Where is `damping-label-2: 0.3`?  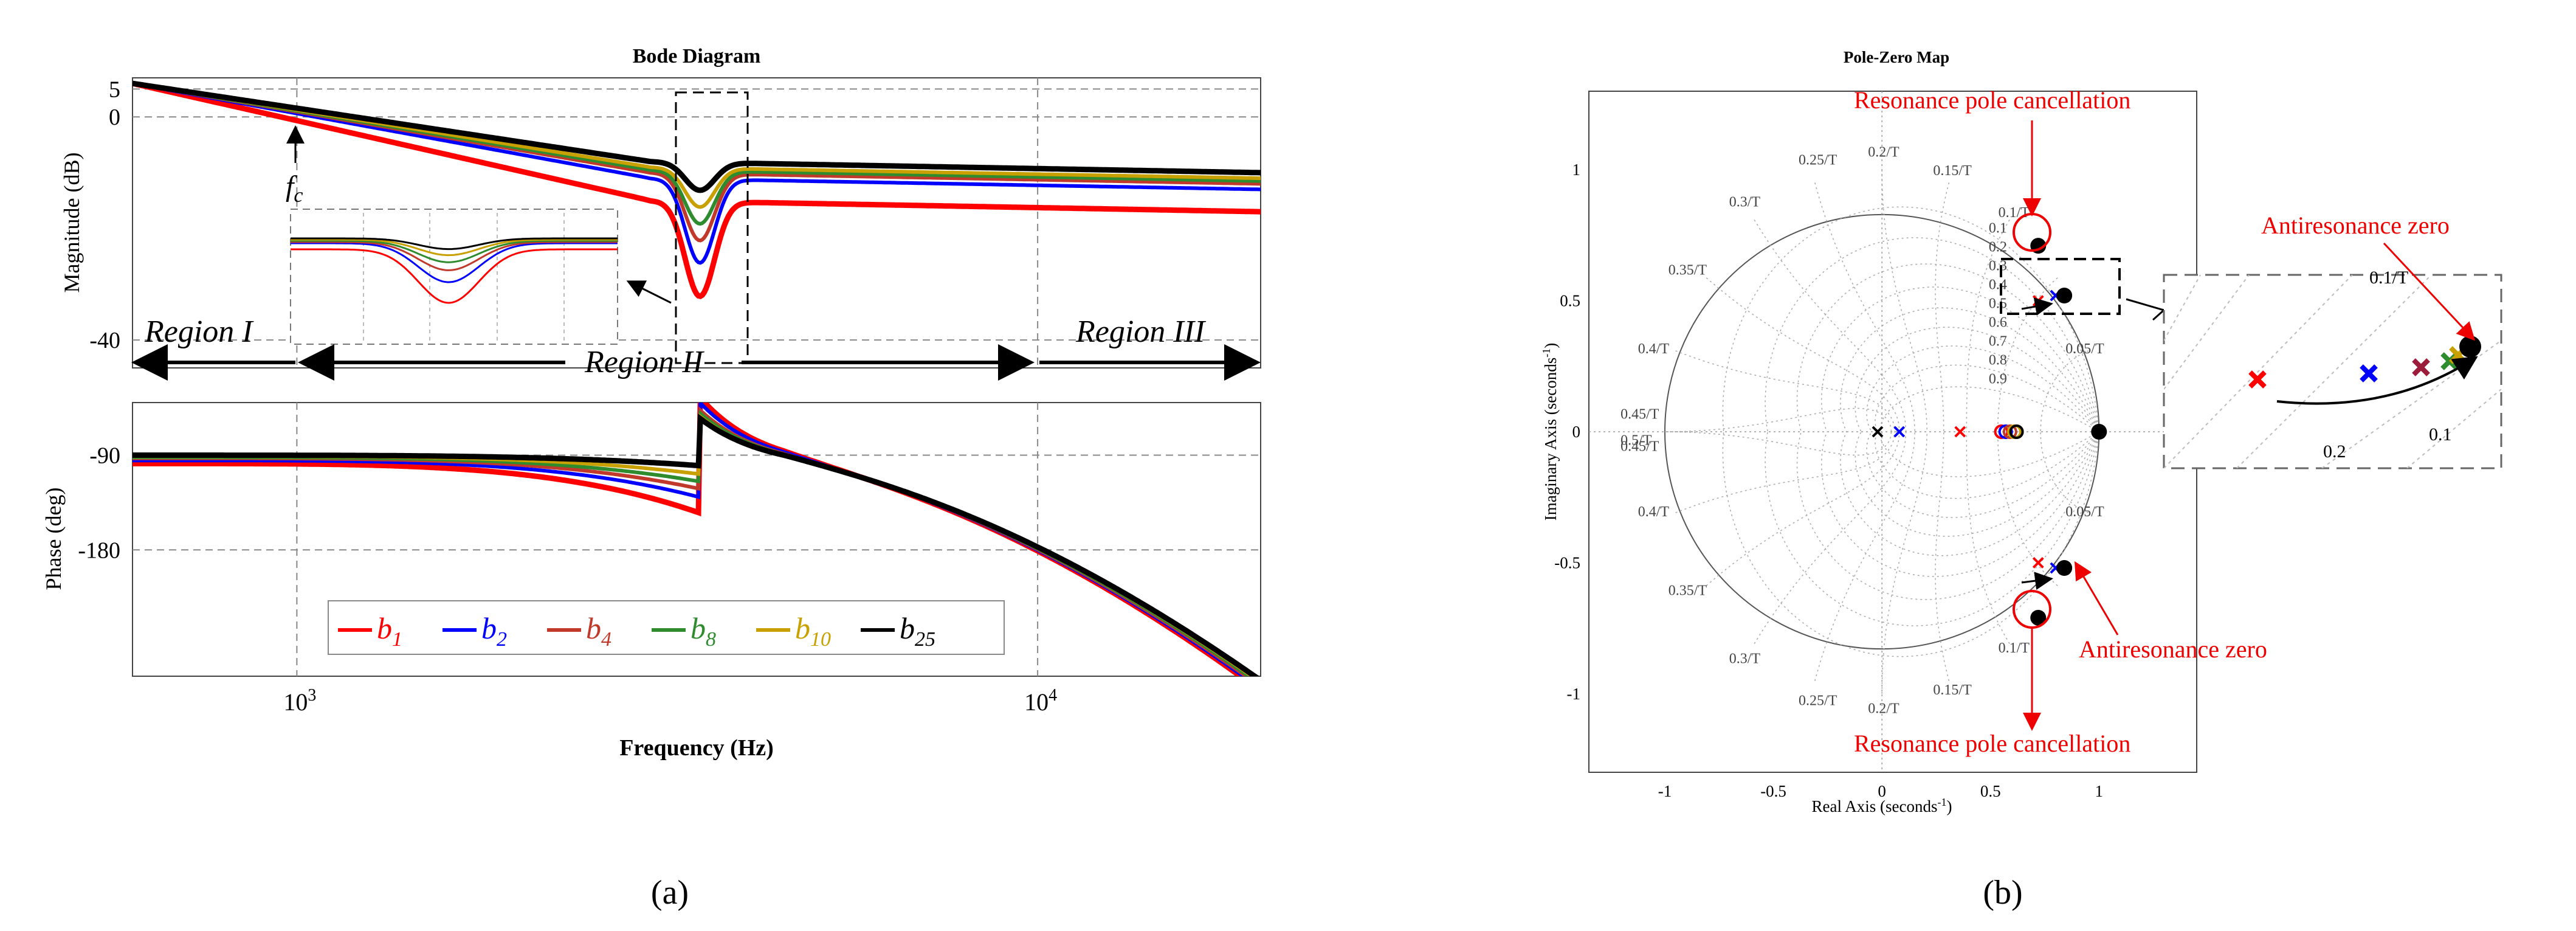
damping-label-2: 0.3 is located at coordinates (1998, 266).